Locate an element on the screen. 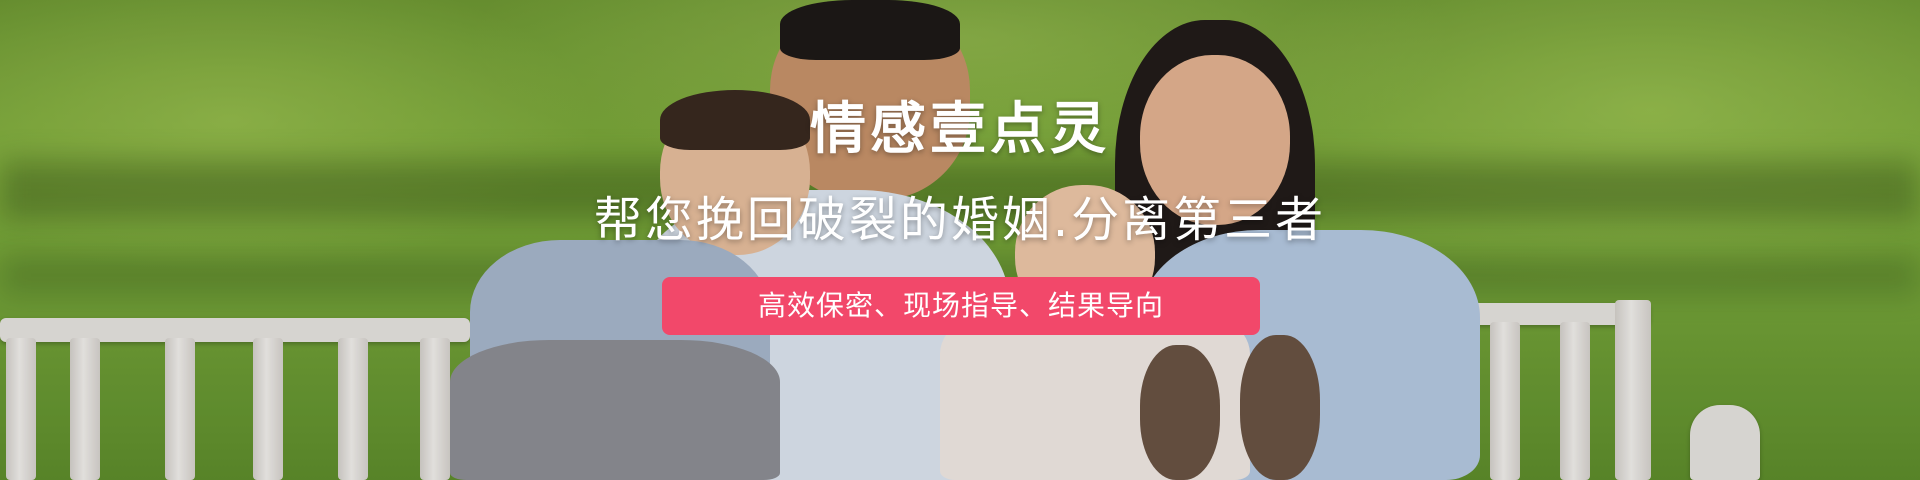  banner-subtitle: 帮您挽回破裂的婚姻.分离第三者 is located at coordinates (960, 220).